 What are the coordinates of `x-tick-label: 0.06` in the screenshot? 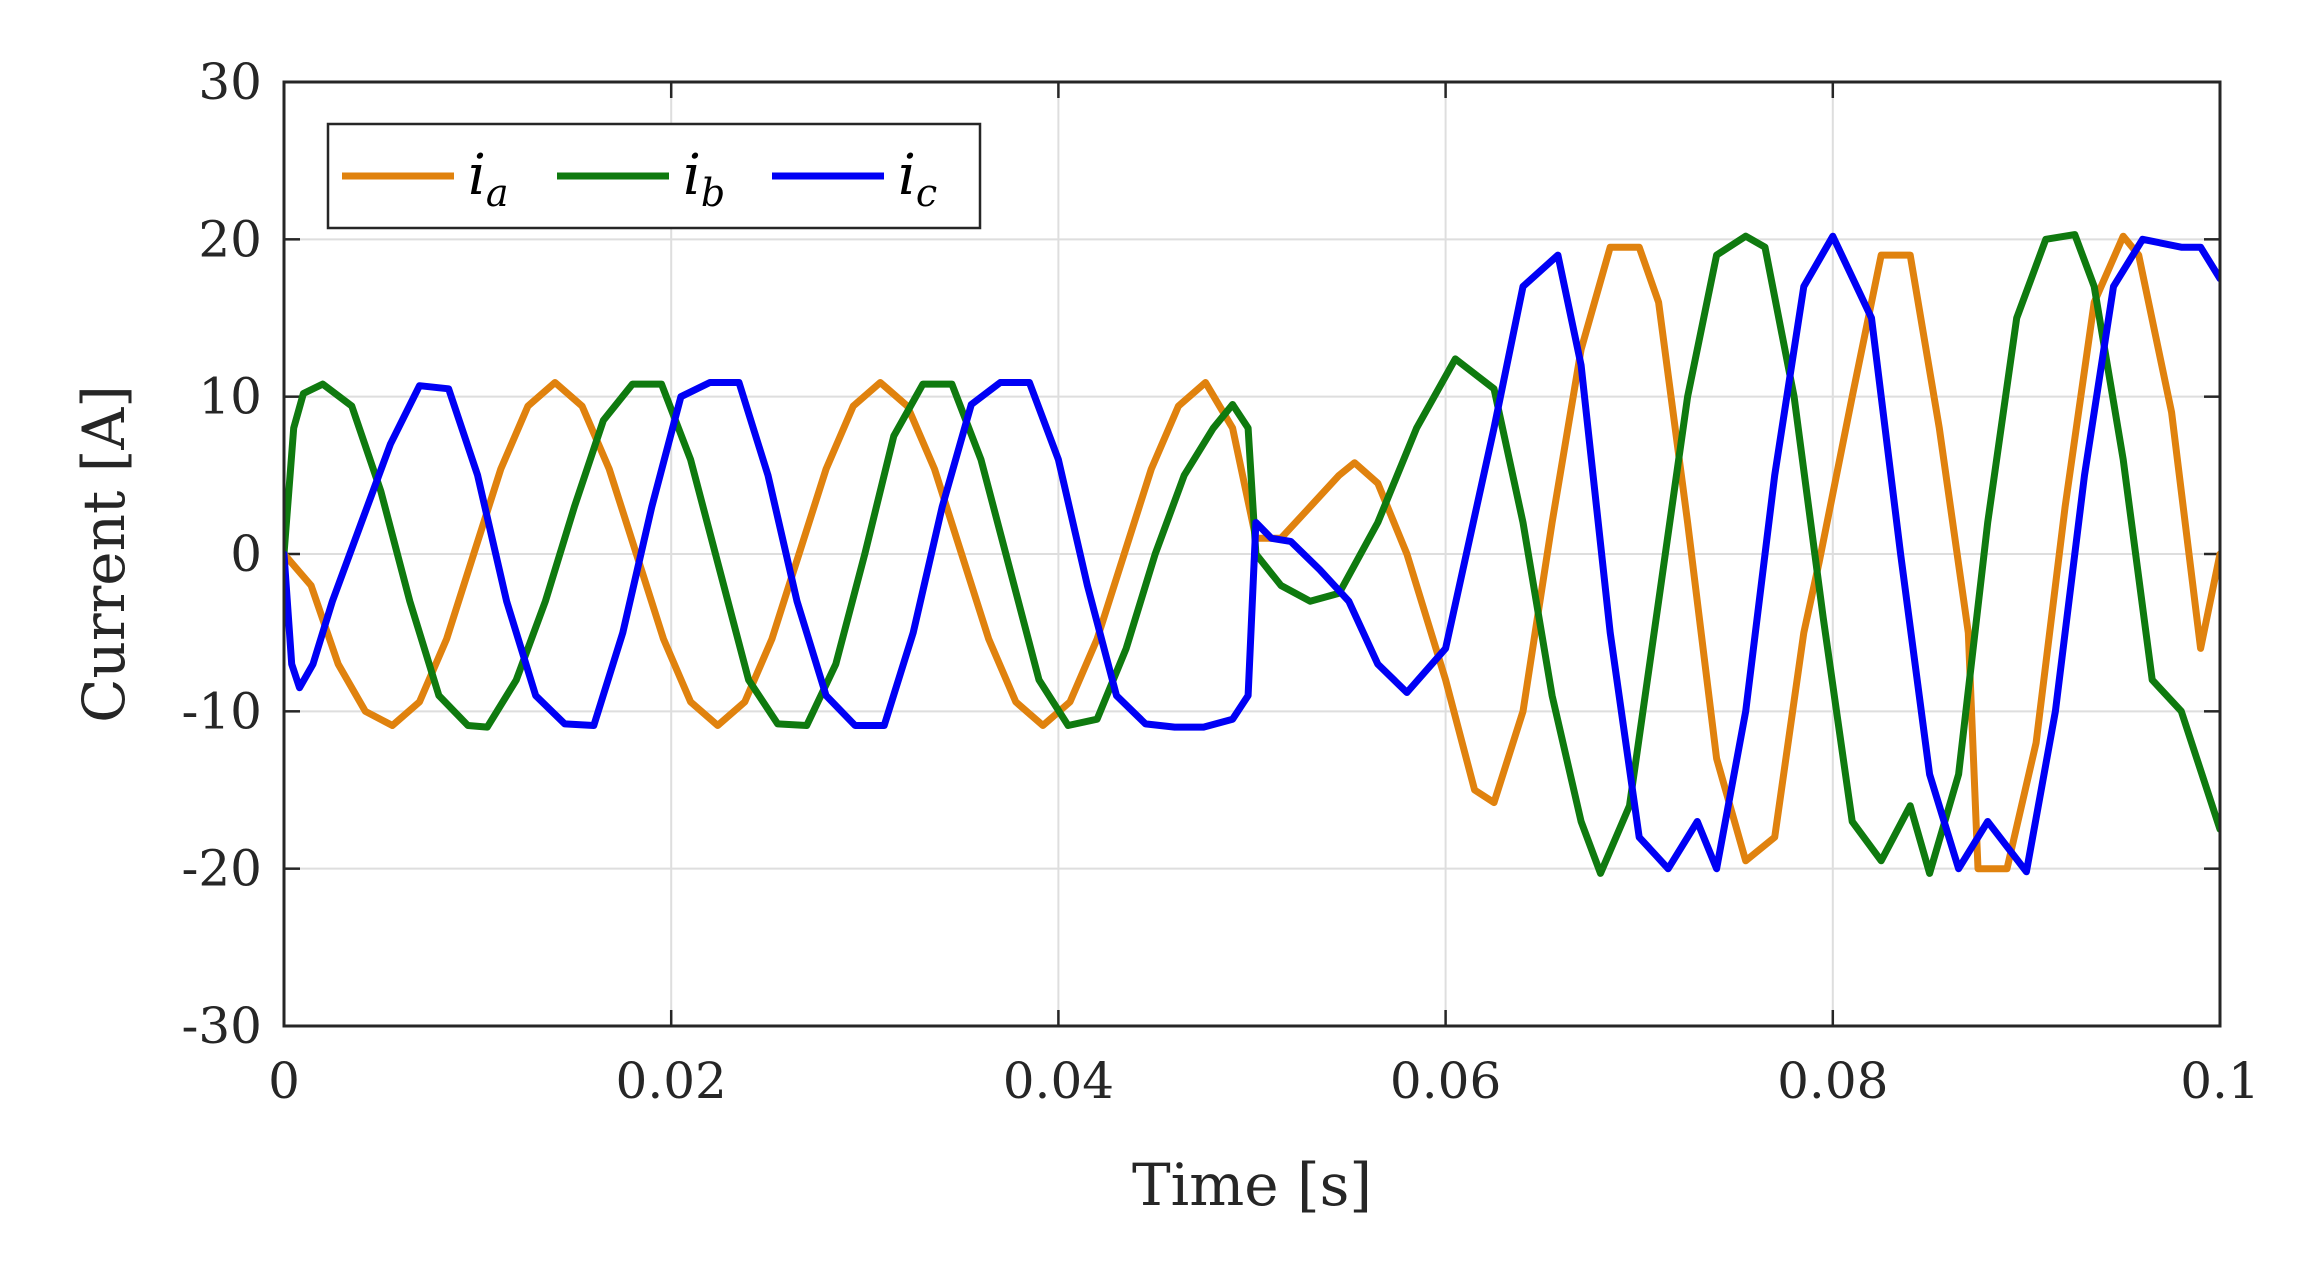 It's located at (1445, 1081).